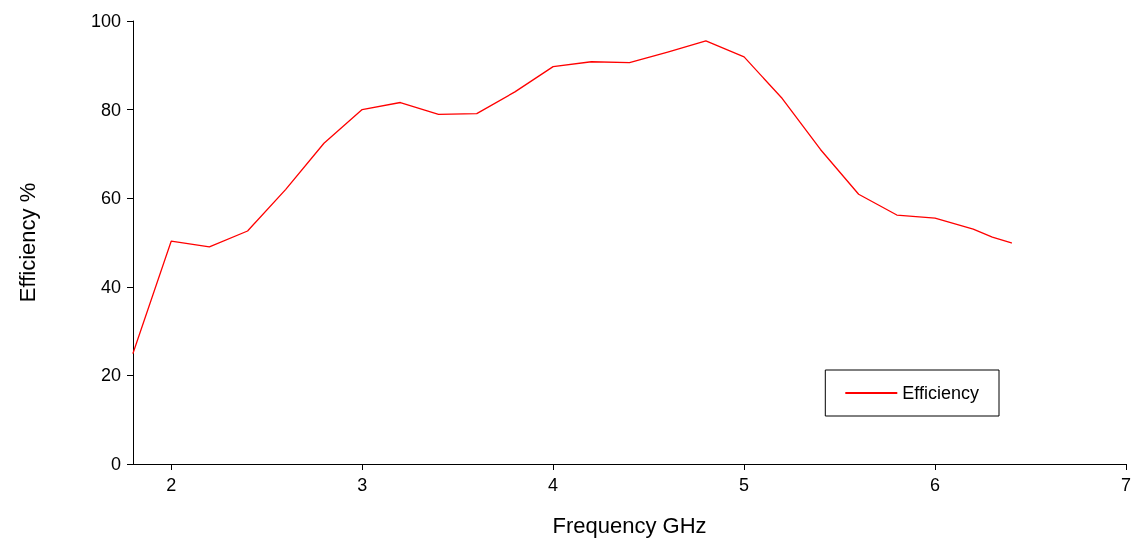  Describe the element at coordinates (1125, 485) in the screenshot. I see `x-tick-label: 7` at that location.